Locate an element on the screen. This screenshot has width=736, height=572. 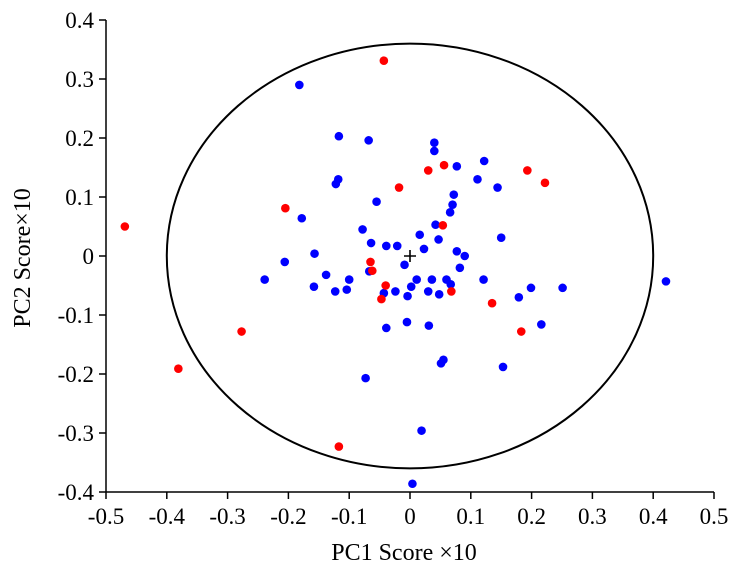
x-tick-label: 0.3 is located at coordinates (592, 516).